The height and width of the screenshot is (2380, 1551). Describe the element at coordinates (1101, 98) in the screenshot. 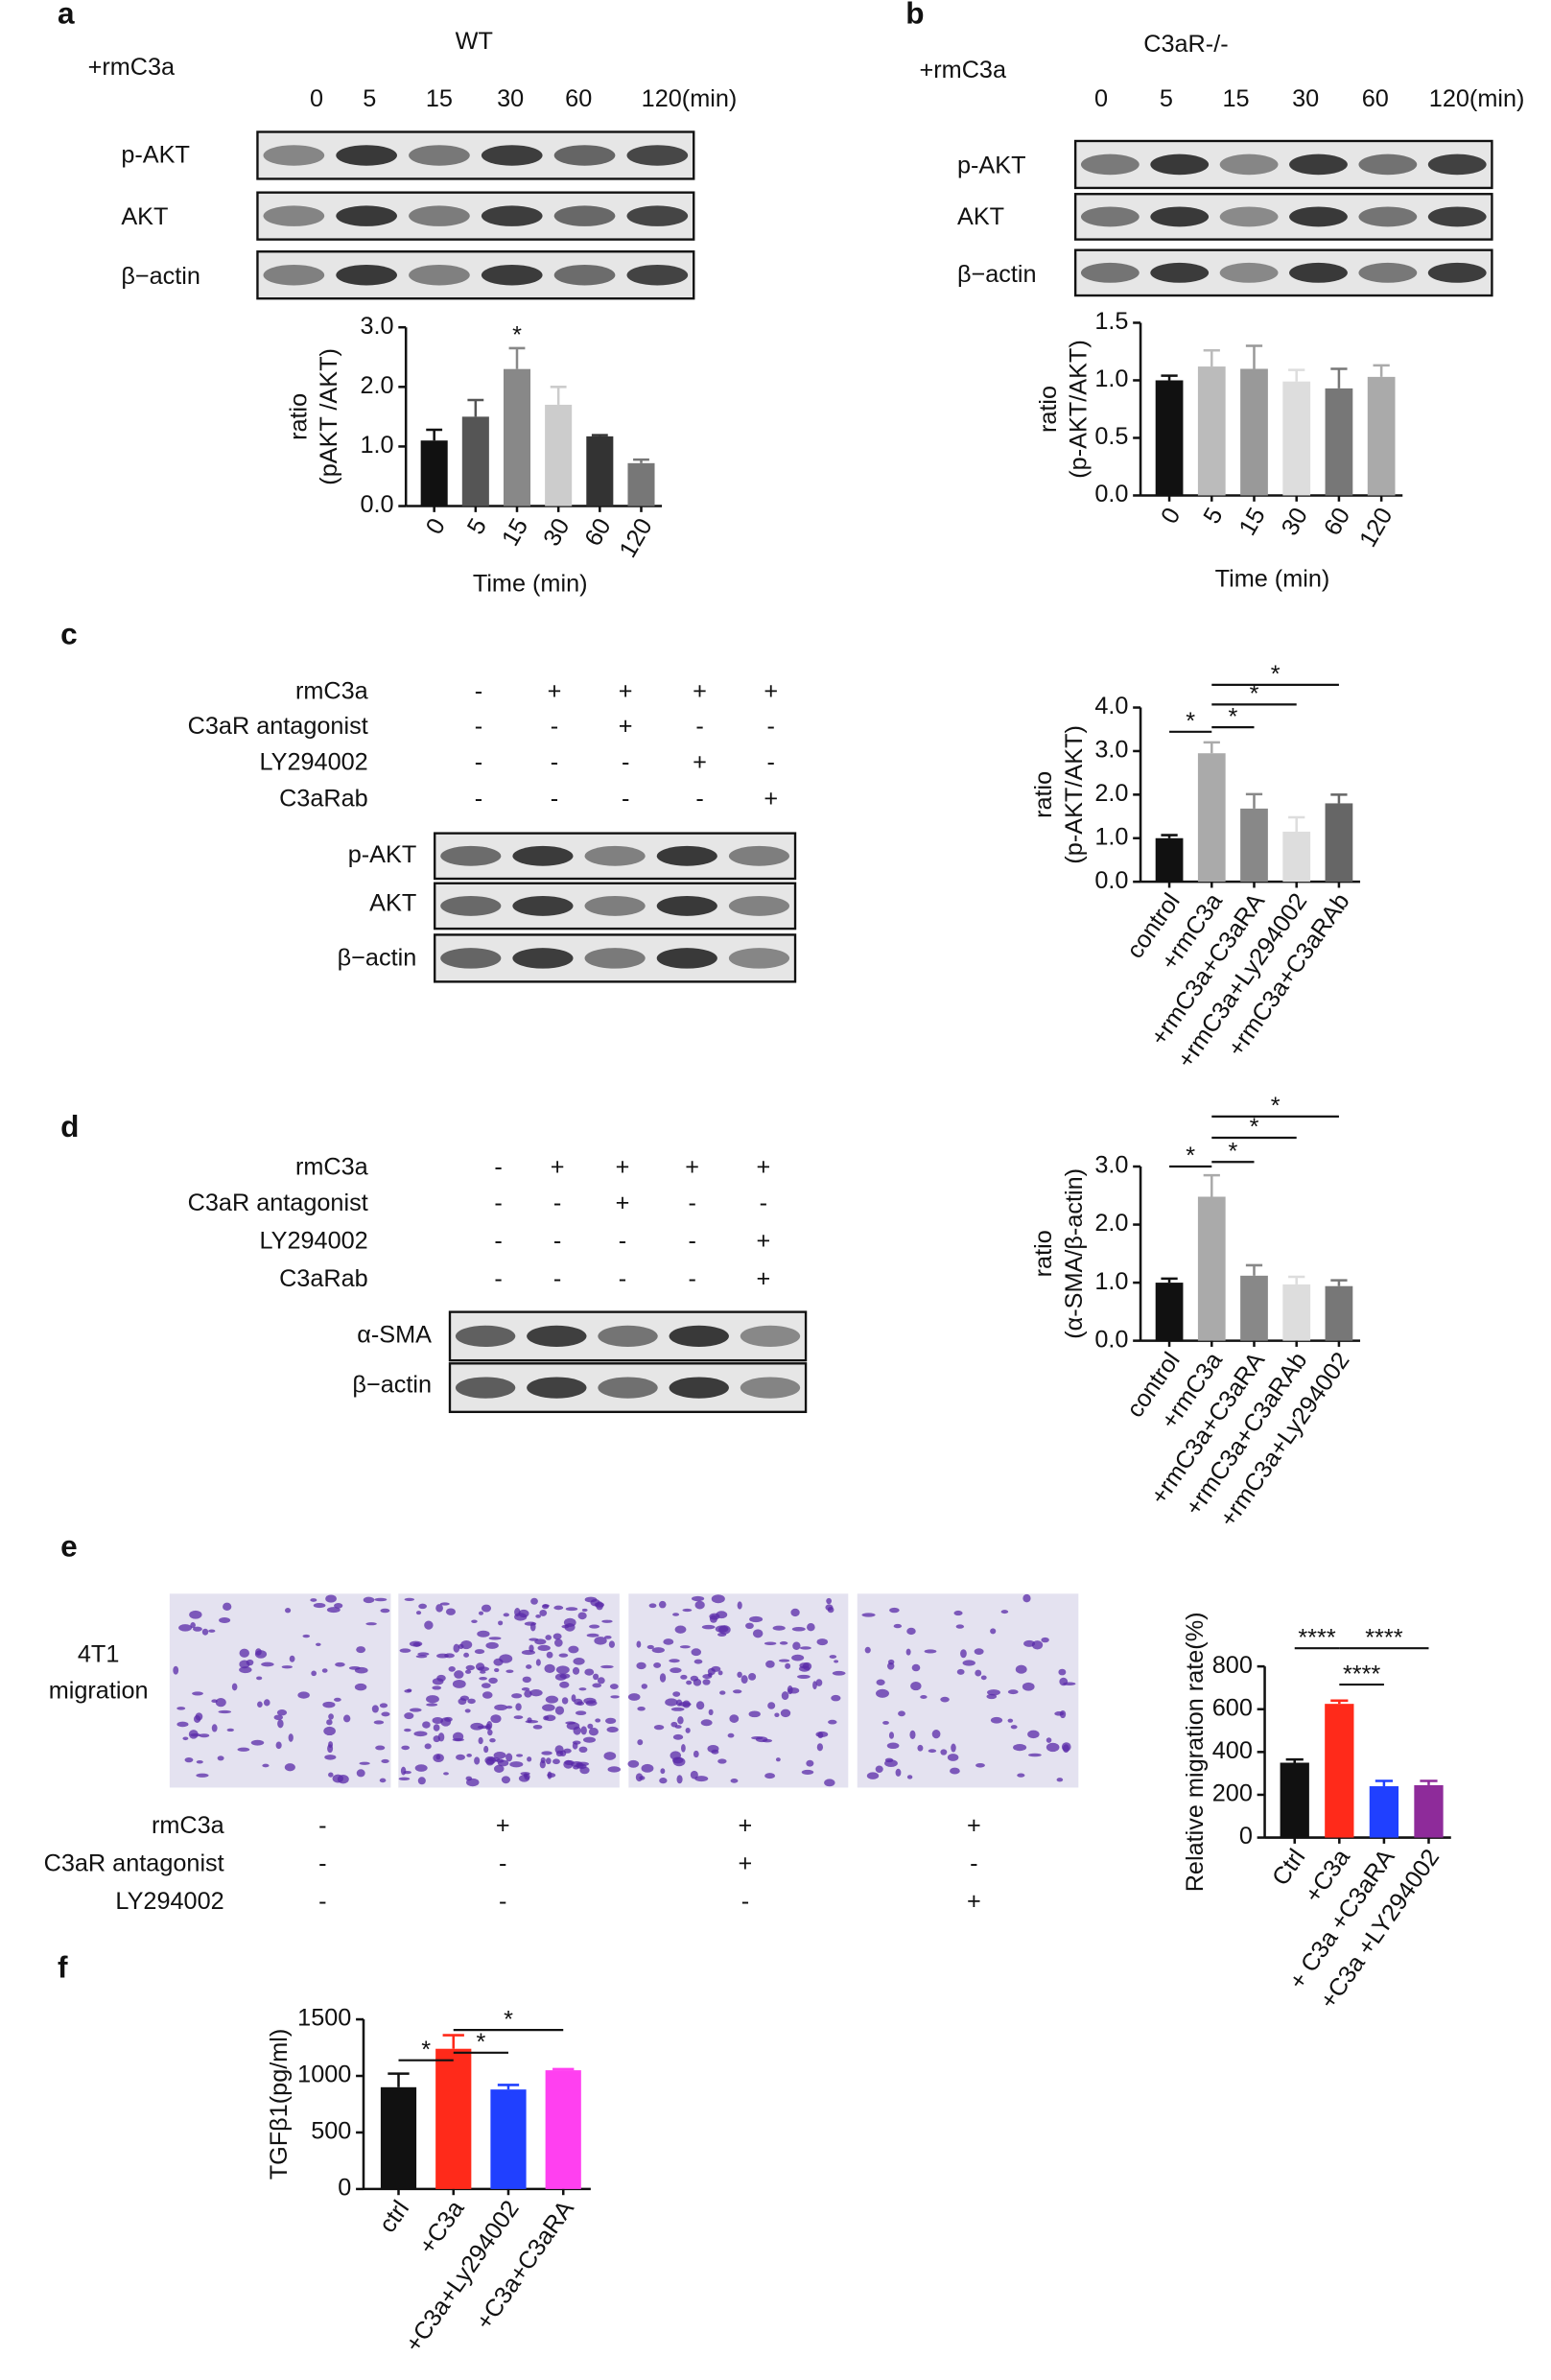

I see `lane-label: 0` at that location.